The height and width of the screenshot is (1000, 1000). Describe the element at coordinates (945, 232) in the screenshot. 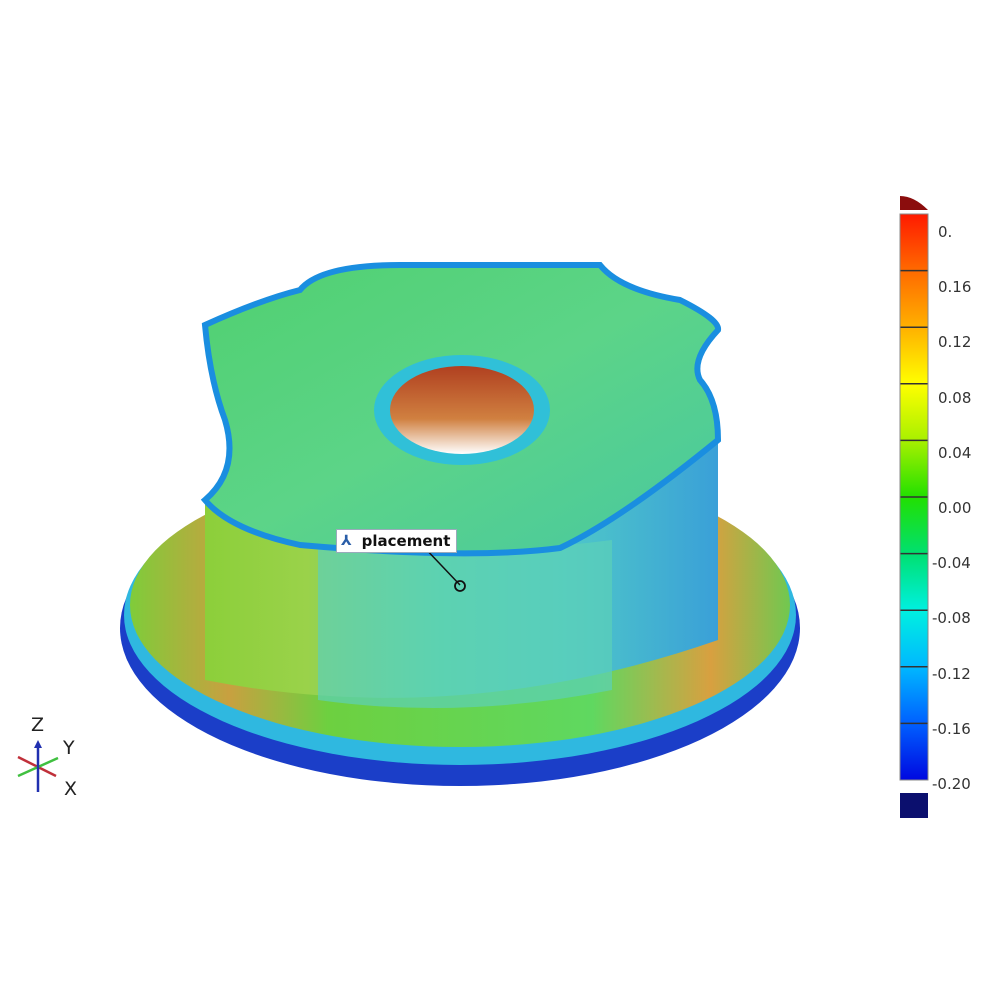

I see `colorbar-tick-label: 0.` at that location.